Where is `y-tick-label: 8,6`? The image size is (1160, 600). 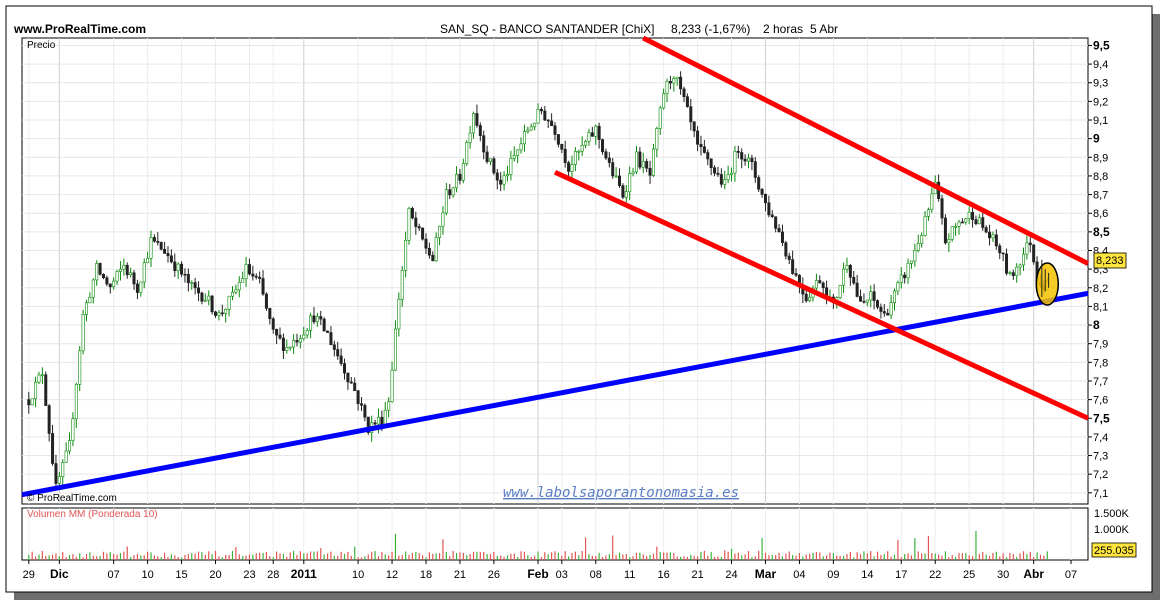 y-tick-label: 8,6 is located at coordinates (1100, 214).